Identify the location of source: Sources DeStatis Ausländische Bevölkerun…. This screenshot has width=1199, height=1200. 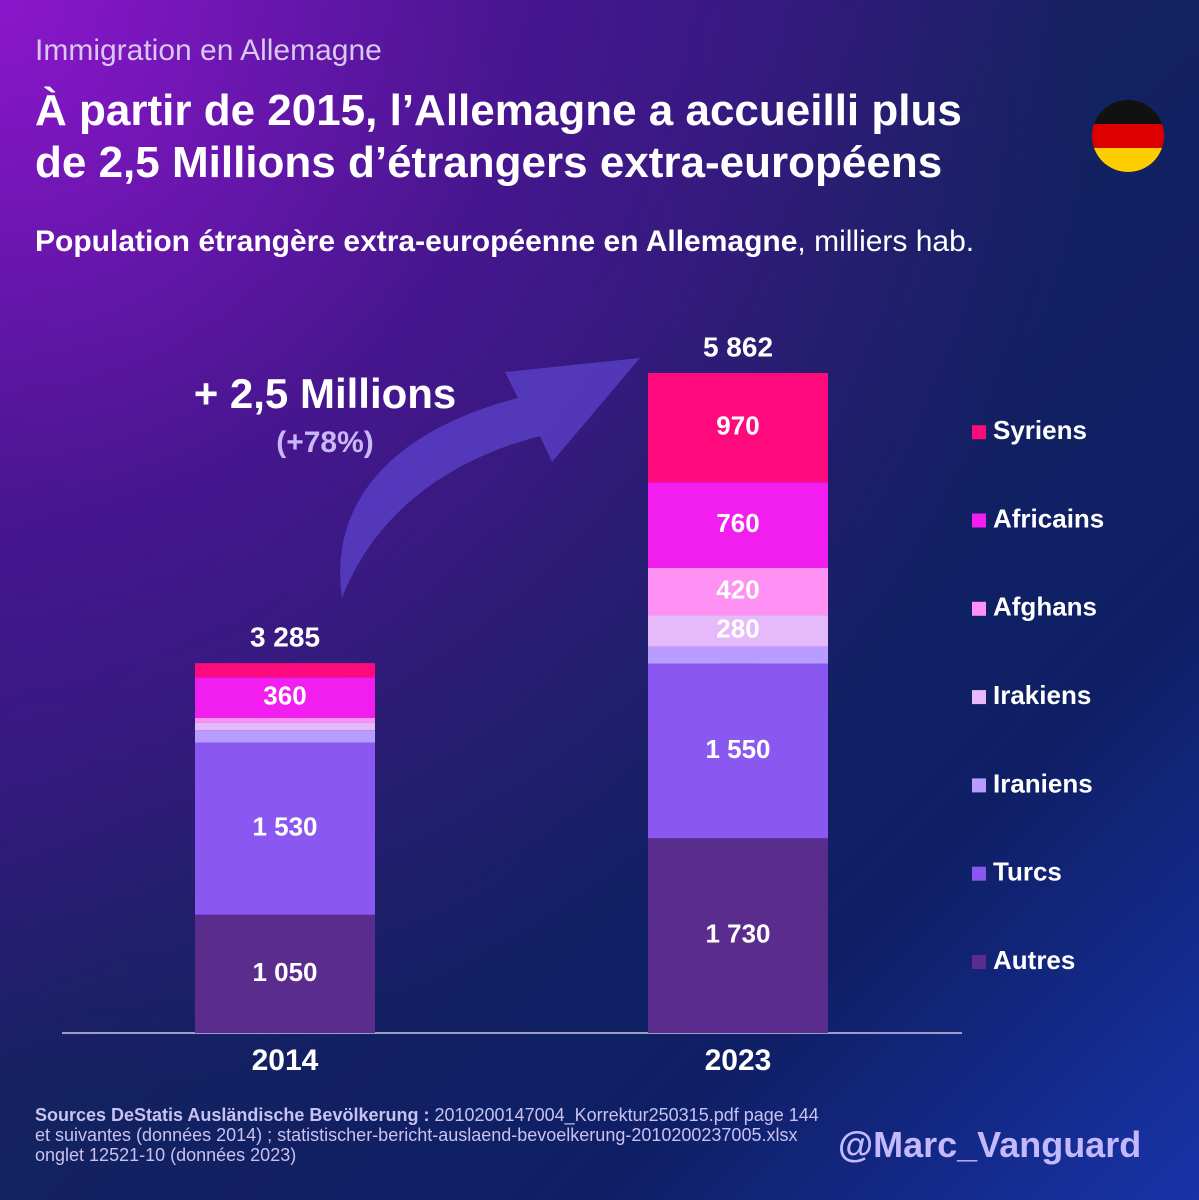
(435, 1135).